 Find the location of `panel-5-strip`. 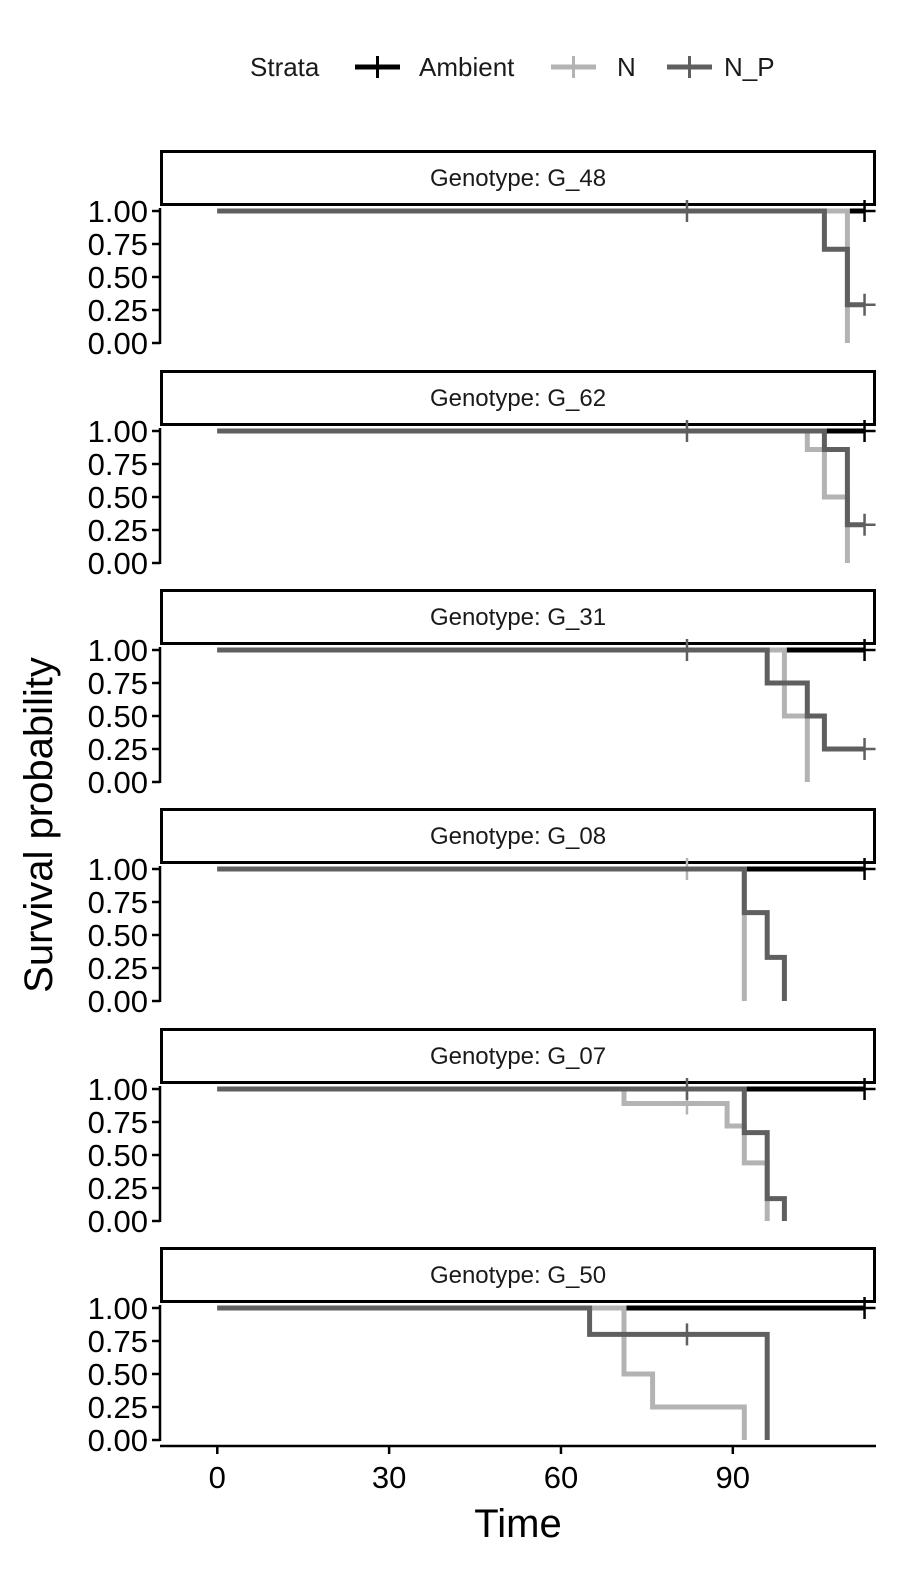

panel-5-strip is located at coordinates (518, 1056).